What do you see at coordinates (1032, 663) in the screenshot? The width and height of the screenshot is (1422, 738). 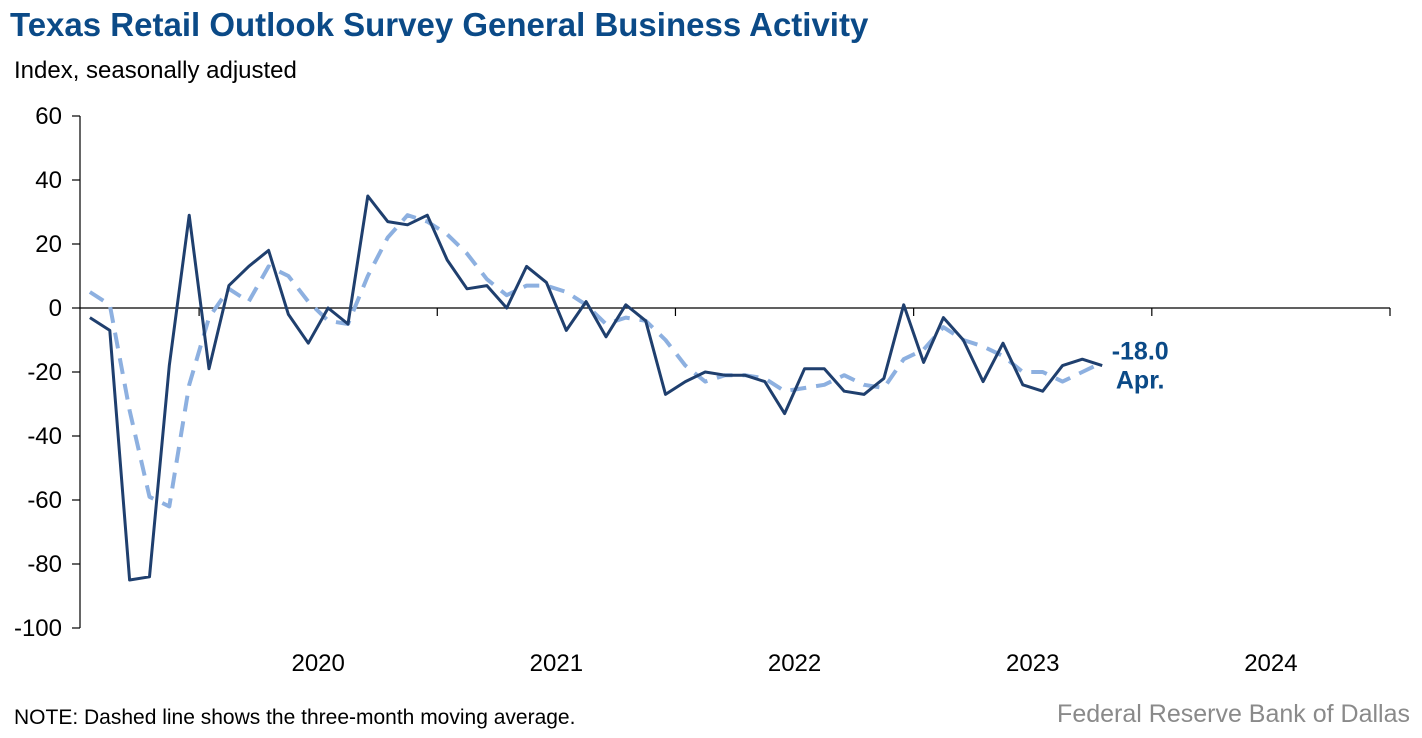 I see `x-tick-label: 2023` at bounding box center [1032, 663].